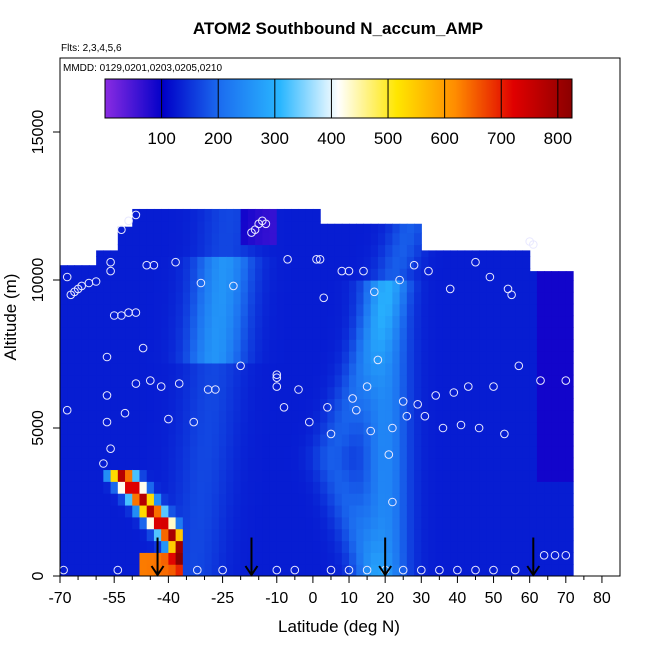  I want to click on x-tick-label: 70, so click(566, 598).